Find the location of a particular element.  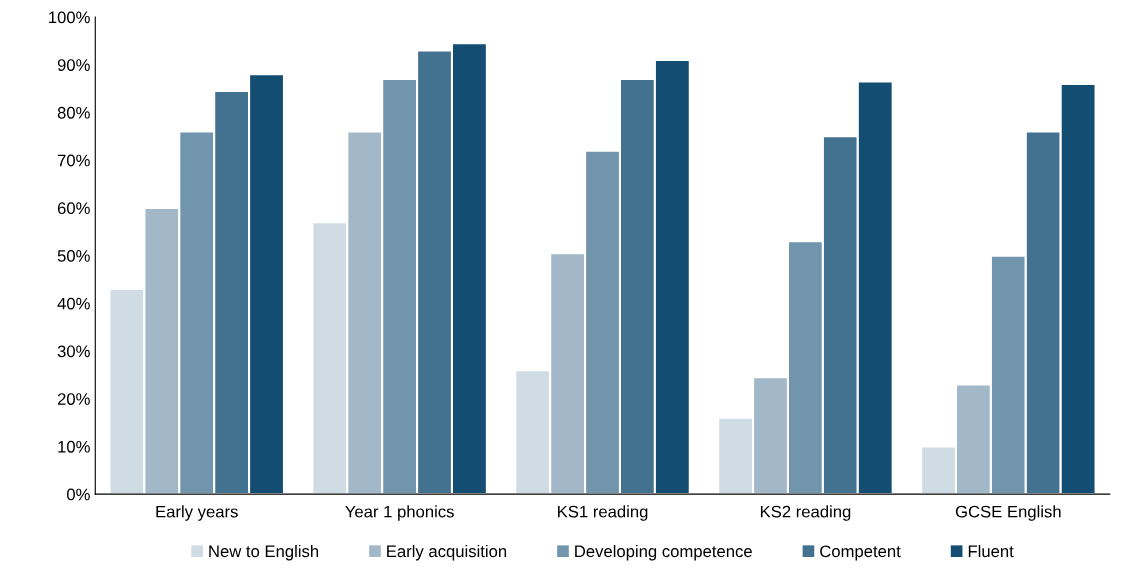

y-tick-label: 90% is located at coordinates (73, 65).